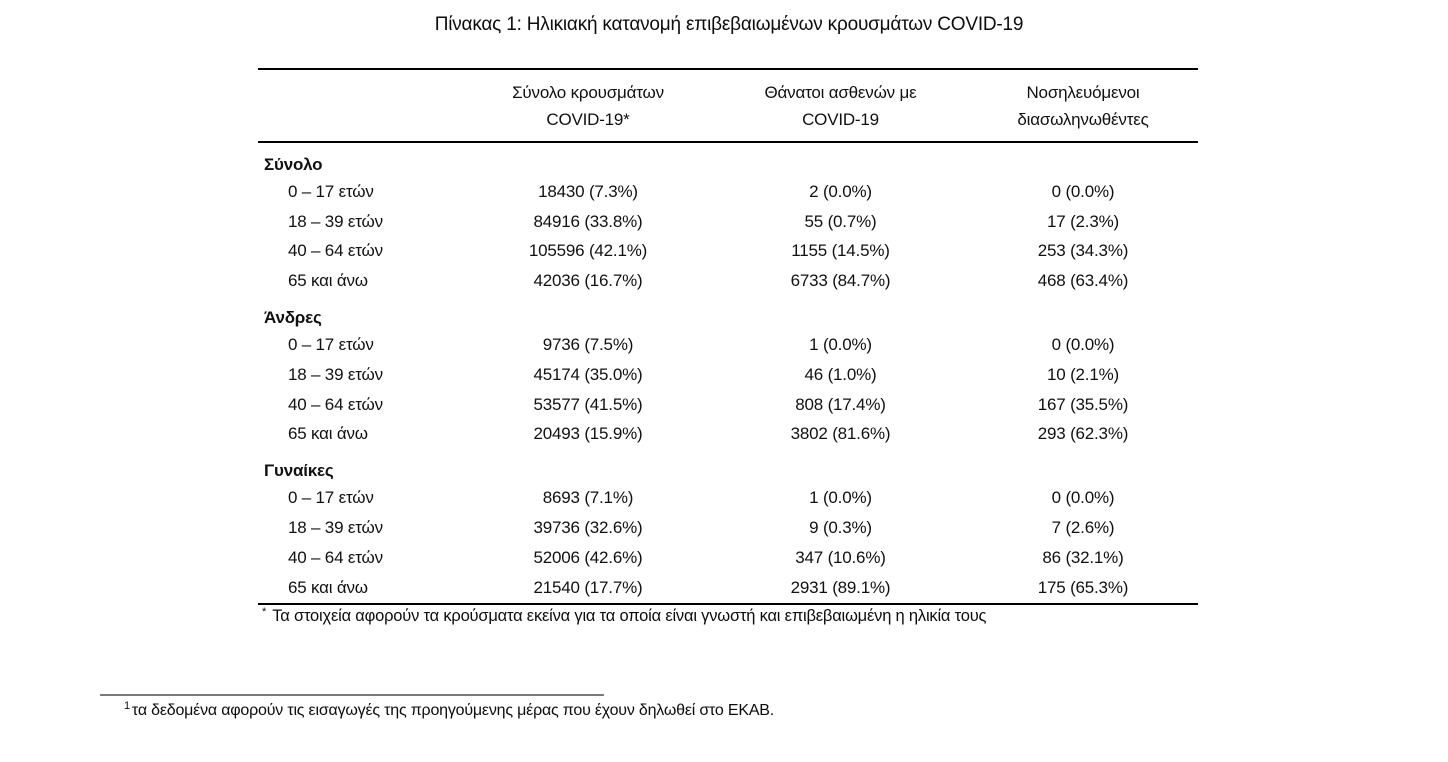  Describe the element at coordinates (840, 374) in the screenshot. I see `deaths-cell: 46 (1.0%)` at that location.